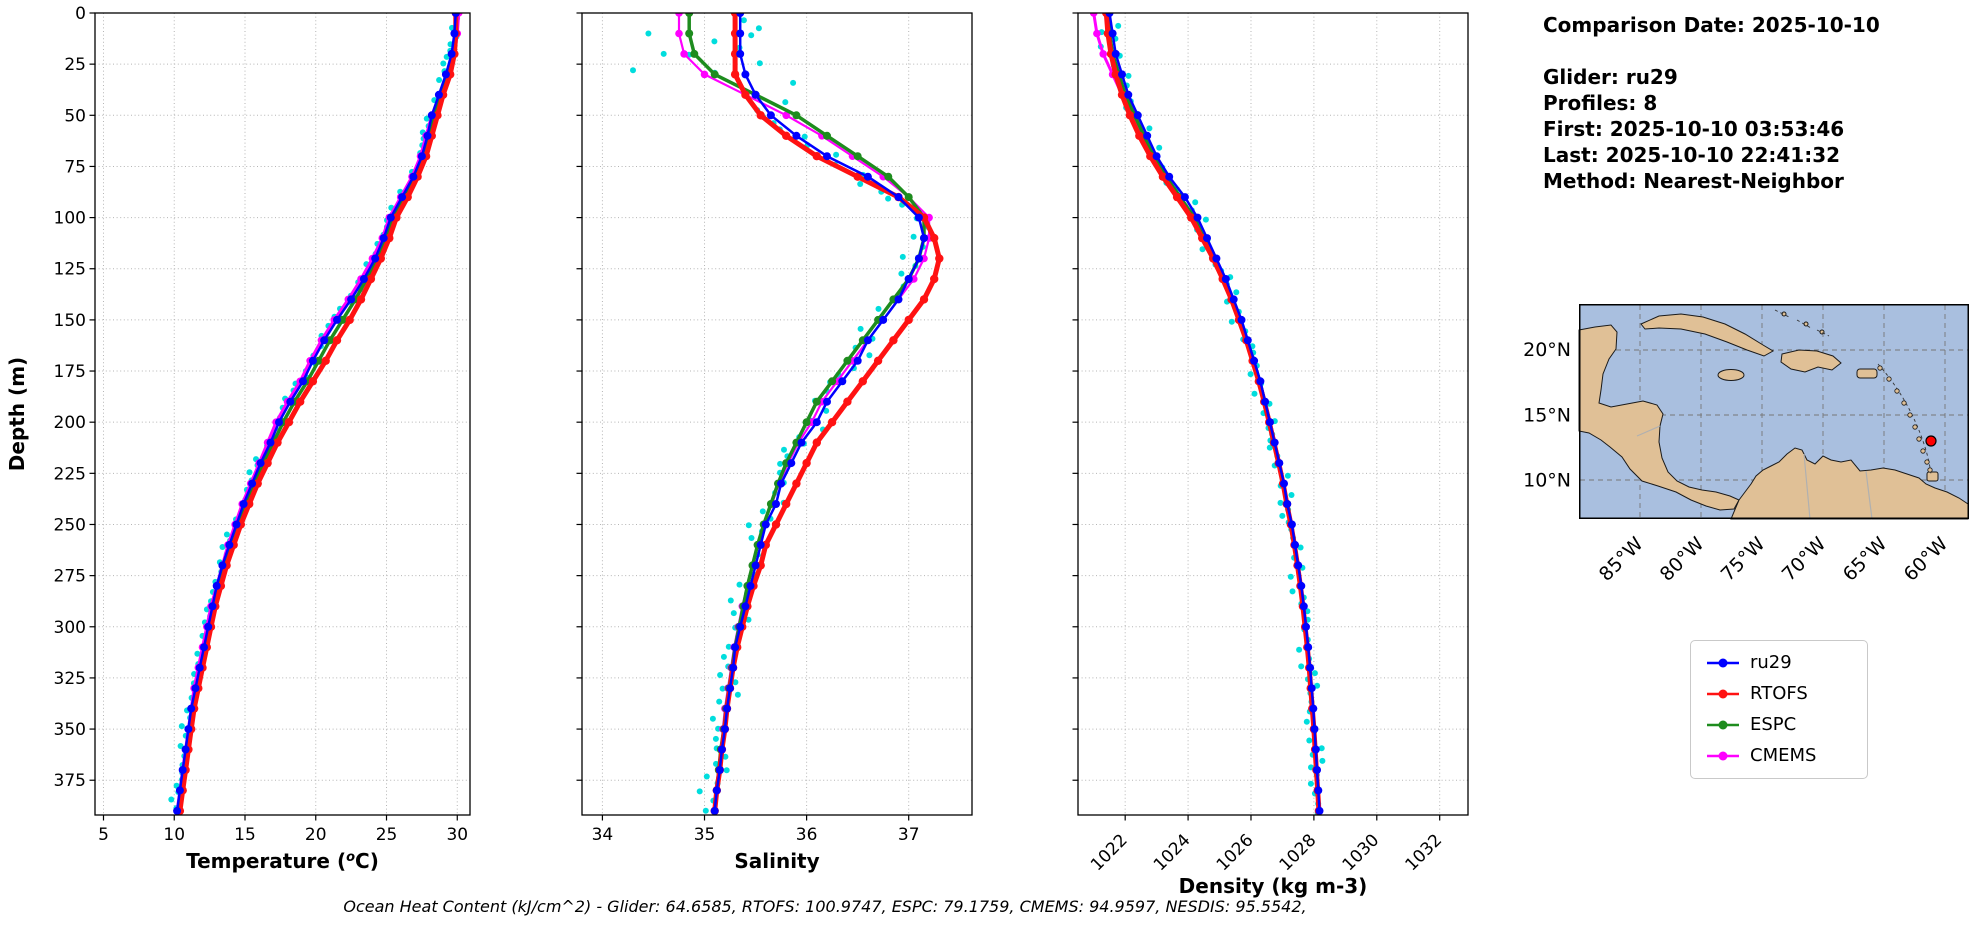  Describe the element at coordinates (1773, 724) in the screenshot. I see `legend-label: ESPC` at that location.